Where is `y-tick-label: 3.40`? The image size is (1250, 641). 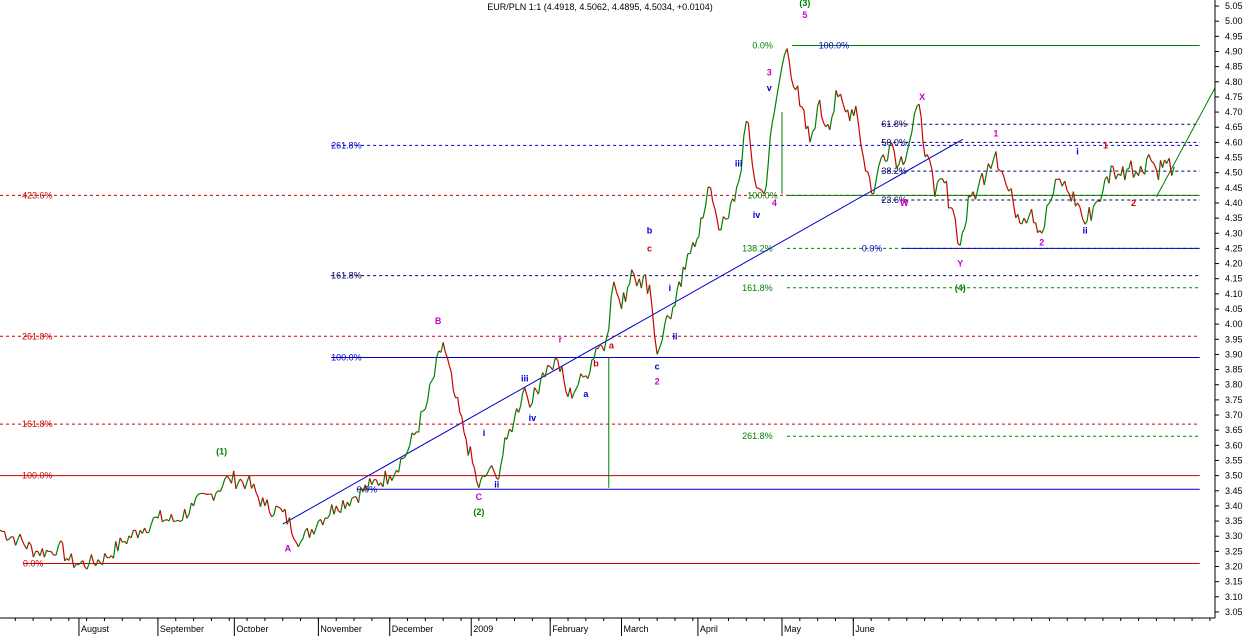 y-tick-label: 3.40 is located at coordinates (1234, 506).